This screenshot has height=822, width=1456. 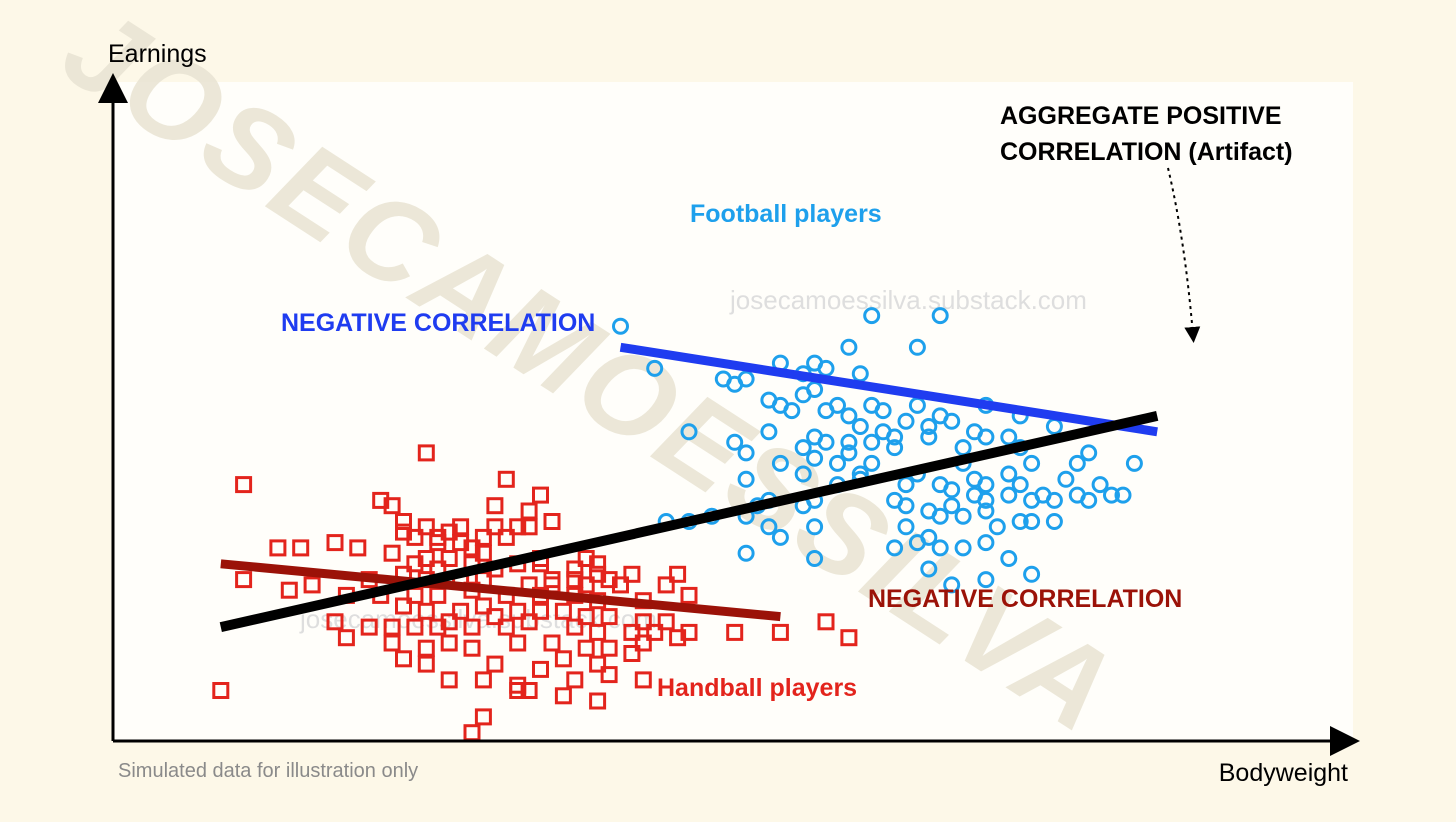 I want to click on simulated-data-note: Simulated data for illustration only, so click(x=268, y=771).